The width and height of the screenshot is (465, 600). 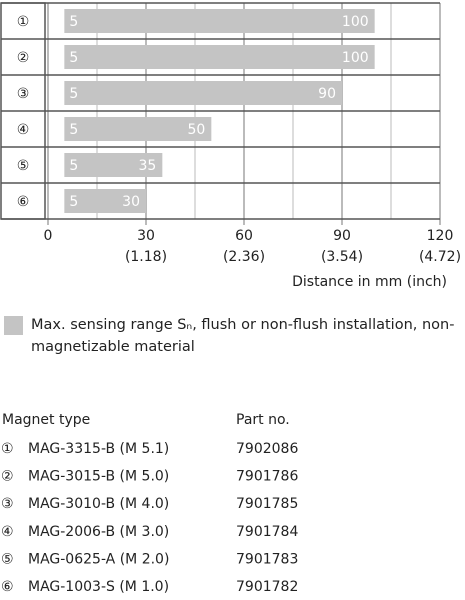 What do you see at coordinates (23, 202) in the screenshot?
I see `category-label: ⑥` at bounding box center [23, 202].